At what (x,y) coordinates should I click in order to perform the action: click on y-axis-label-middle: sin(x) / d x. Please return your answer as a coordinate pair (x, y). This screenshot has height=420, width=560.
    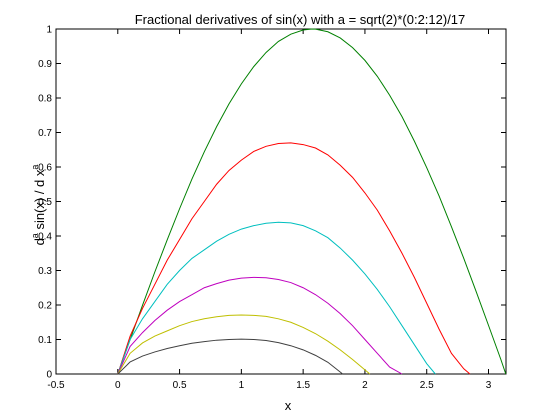
    Looking at the image, I should click on (39, 201).